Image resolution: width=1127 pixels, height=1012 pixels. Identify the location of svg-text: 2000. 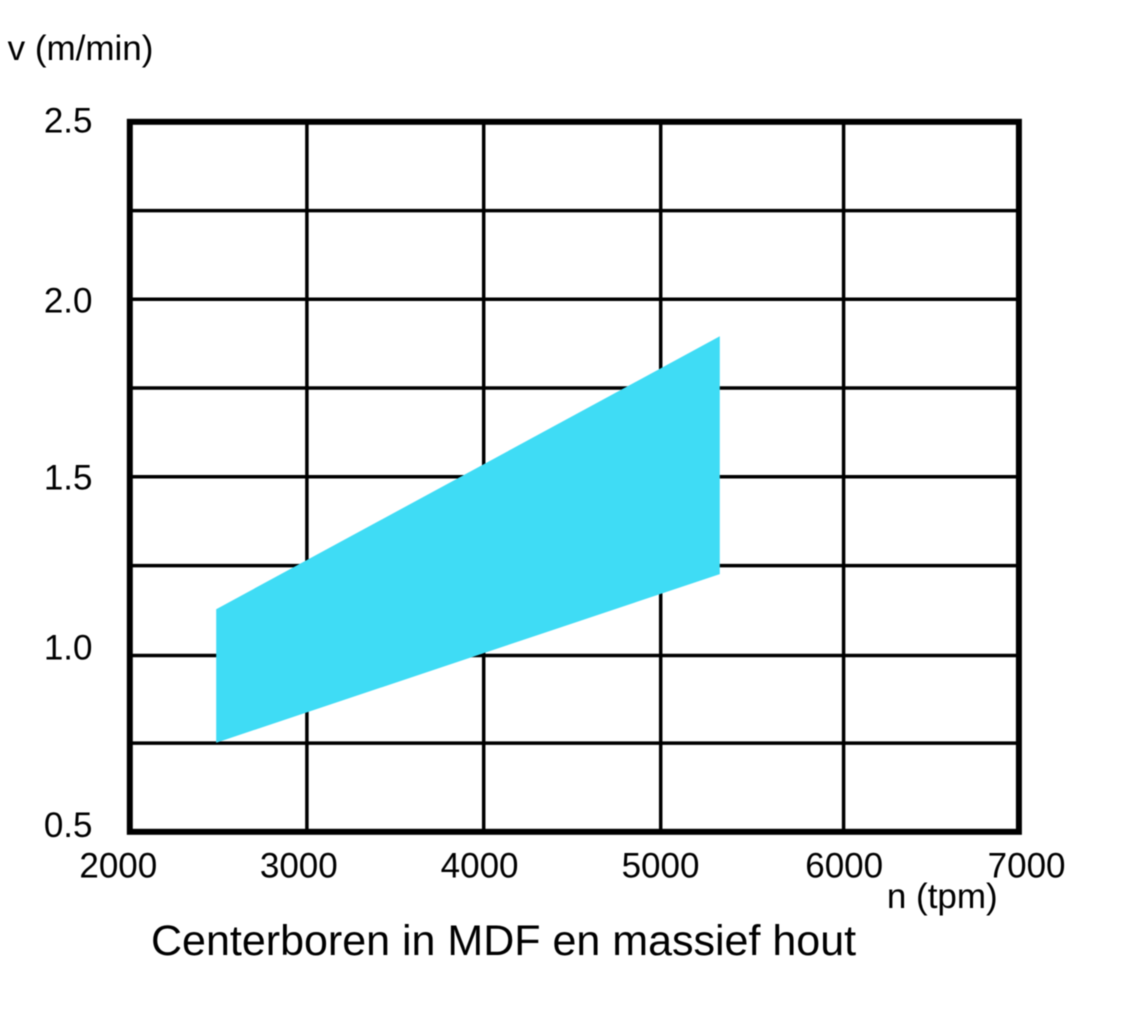
(118, 866).